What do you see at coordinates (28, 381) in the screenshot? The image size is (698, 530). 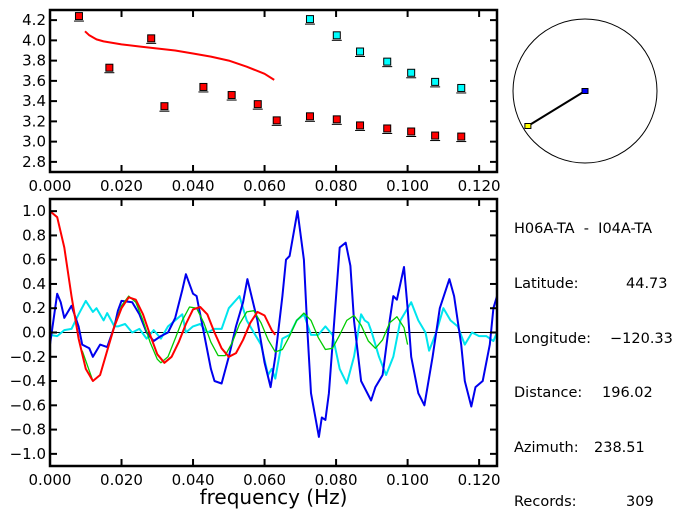 I see `y-tick-label: −0.4` at bounding box center [28, 381].